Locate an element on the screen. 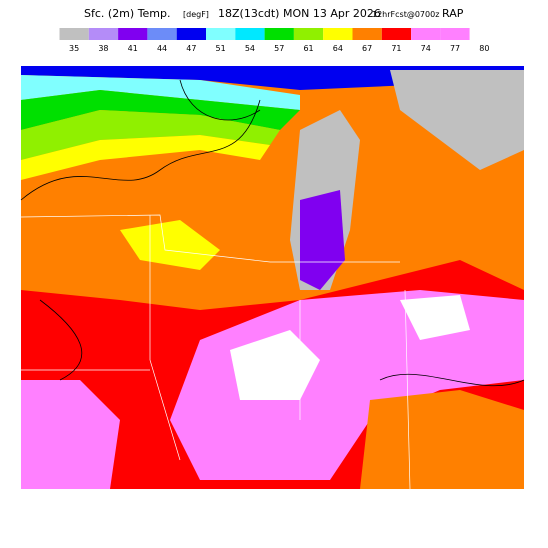 This screenshot has width=548, height=548. legend-label: 44 is located at coordinates (162, 48).